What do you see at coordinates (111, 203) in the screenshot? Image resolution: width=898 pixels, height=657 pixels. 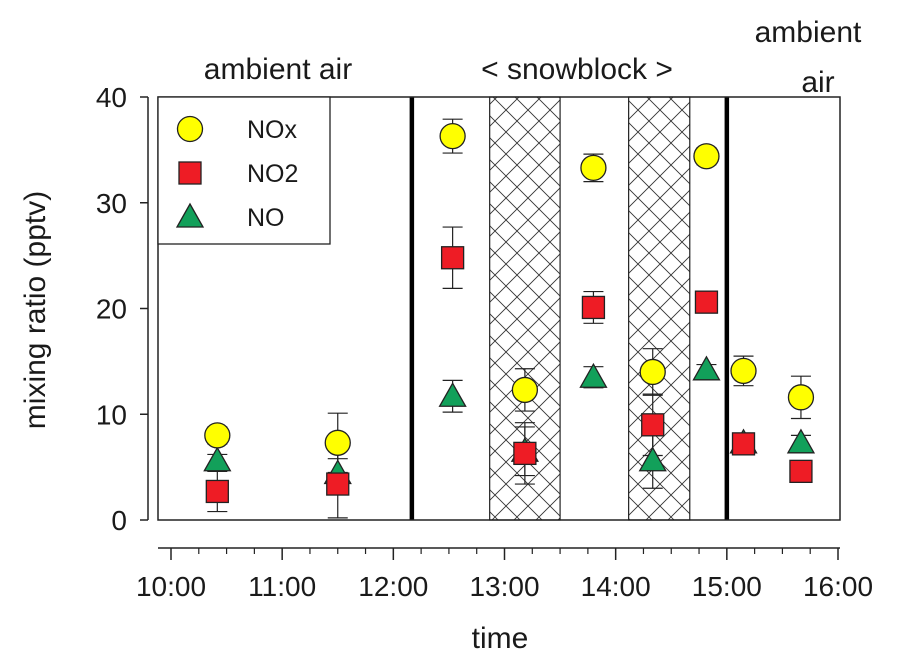 I see `y-tick-label-30: 30` at bounding box center [111, 203].